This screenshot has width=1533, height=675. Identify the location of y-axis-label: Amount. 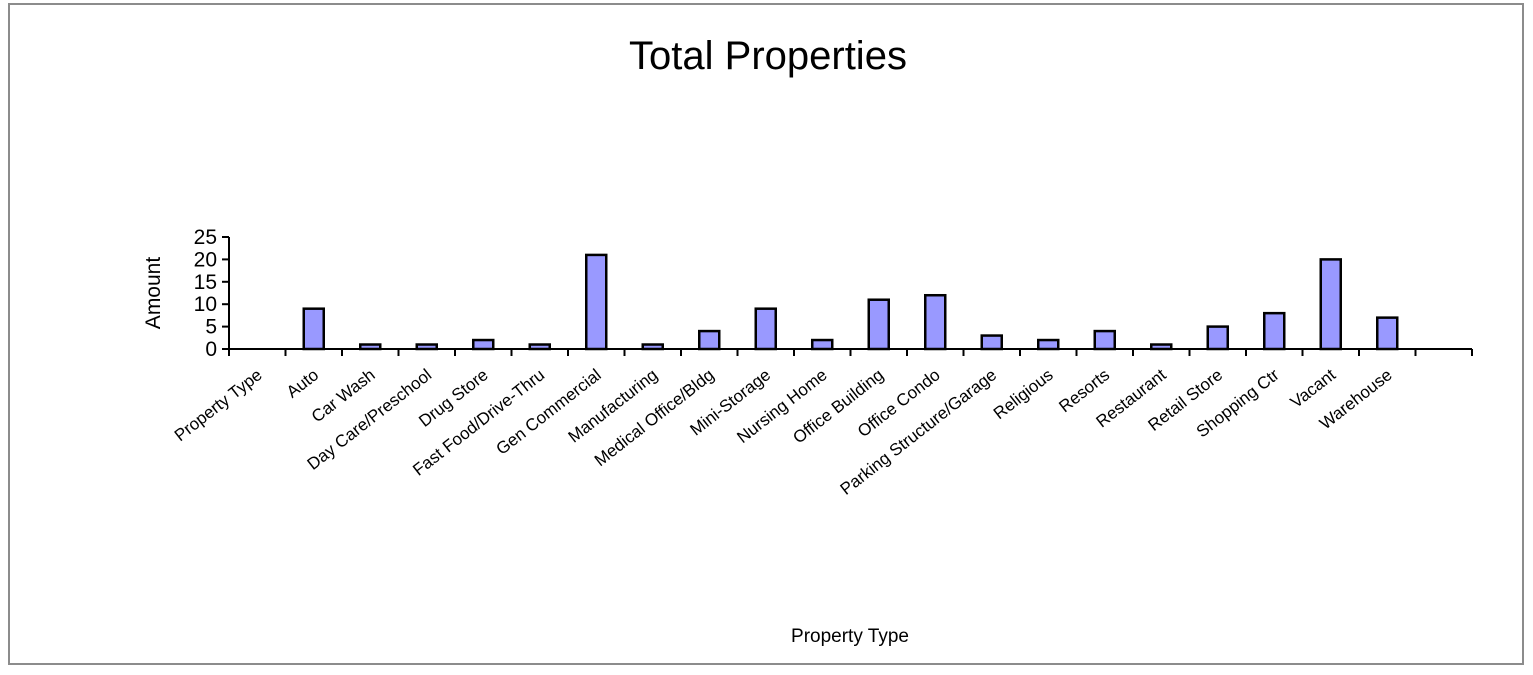
(153, 293).